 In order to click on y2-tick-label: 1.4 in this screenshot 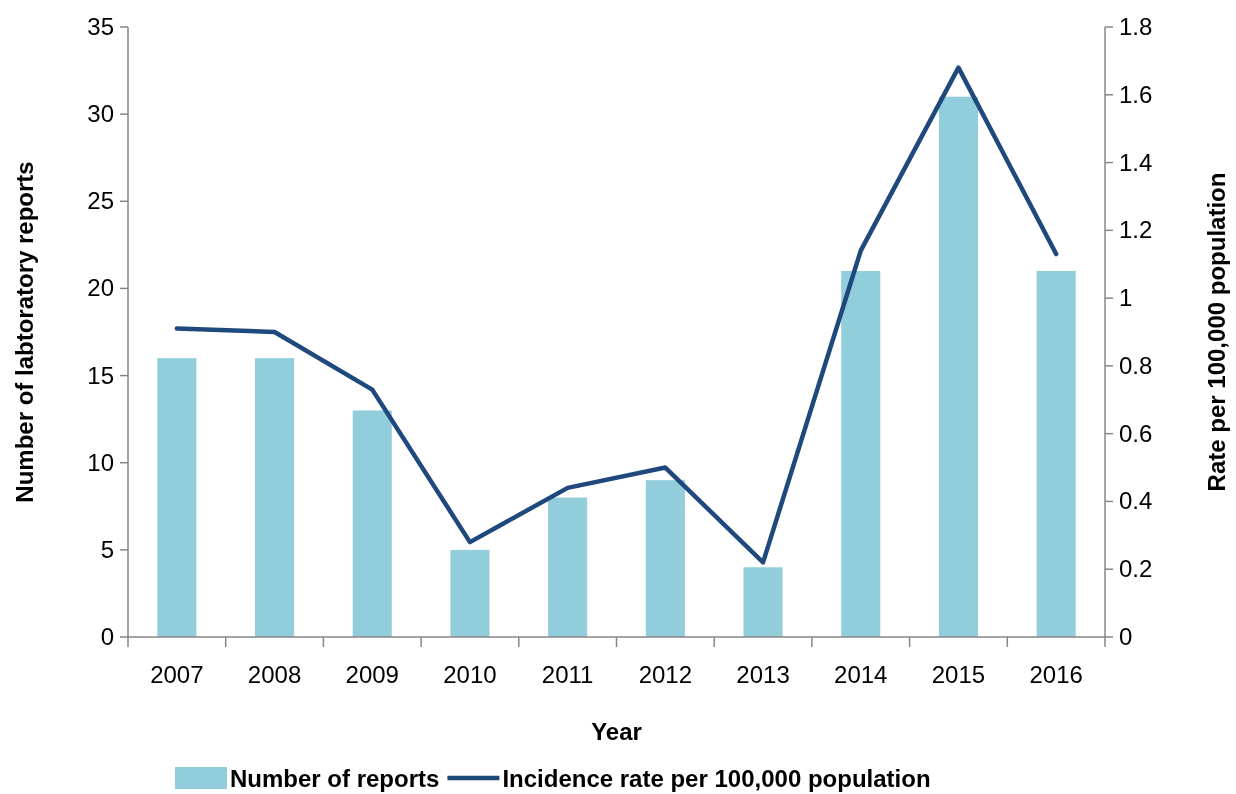, I will do `click(1136, 162)`.